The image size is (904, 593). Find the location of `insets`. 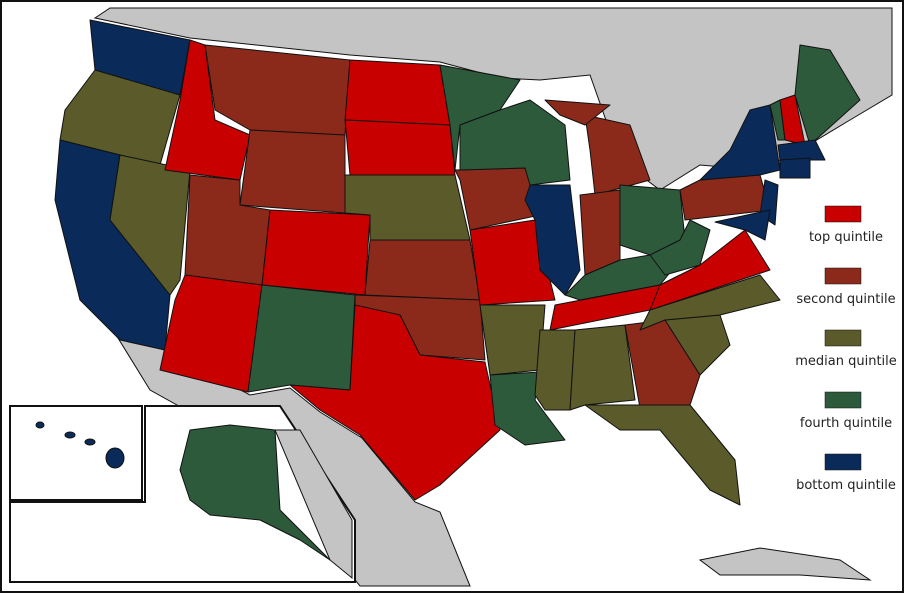

insets is located at coordinates (182, 494).